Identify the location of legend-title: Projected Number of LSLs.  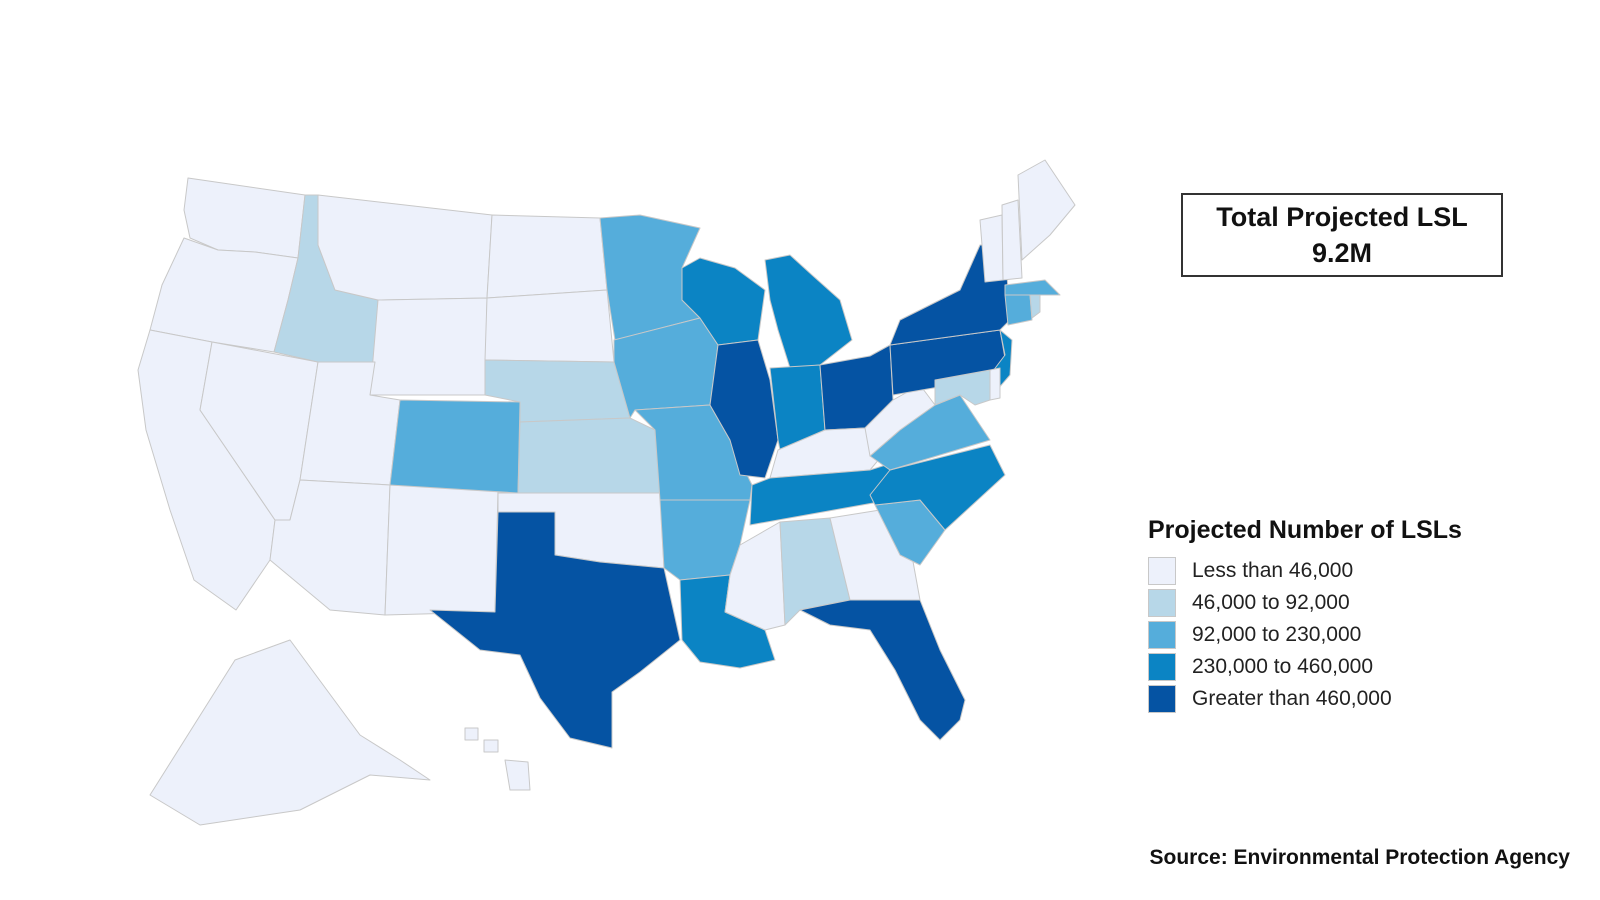
(1305, 530).